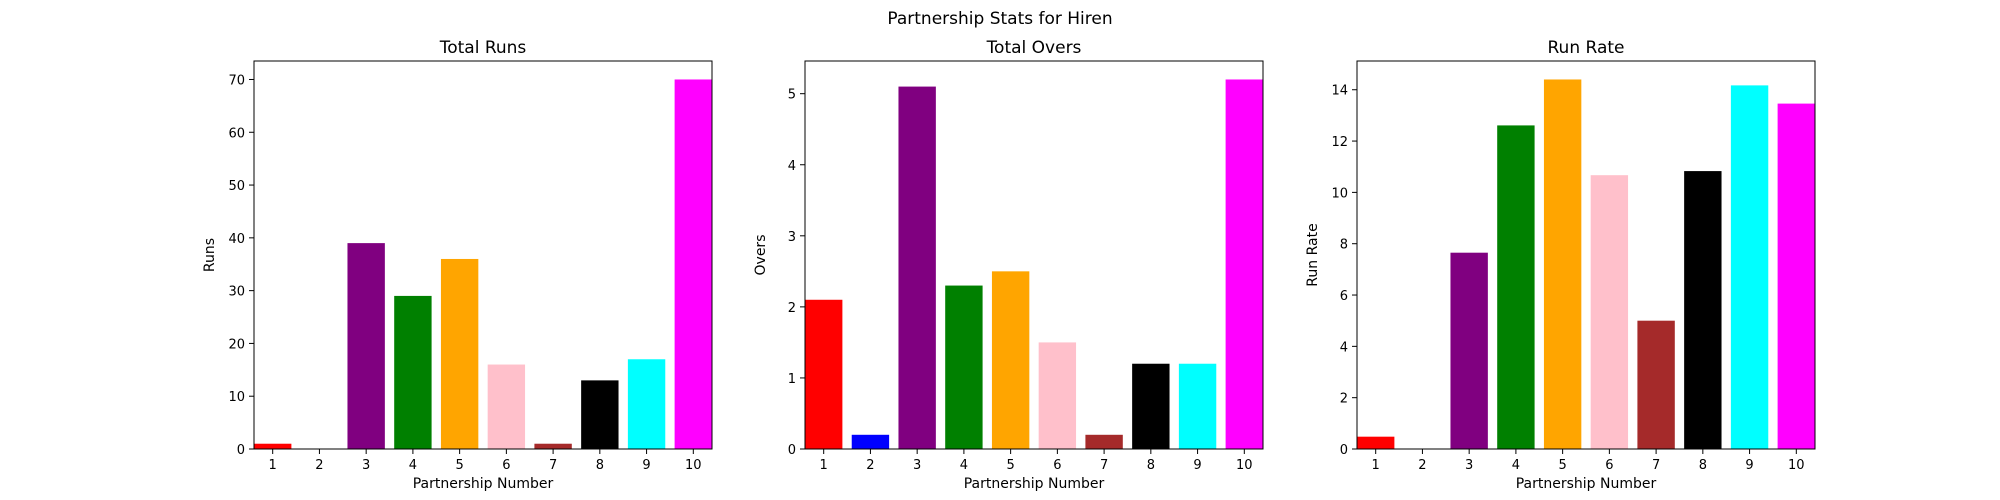 The width and height of the screenshot is (2000, 500). I want to click on y-tick-label: 5, so click(792, 95).